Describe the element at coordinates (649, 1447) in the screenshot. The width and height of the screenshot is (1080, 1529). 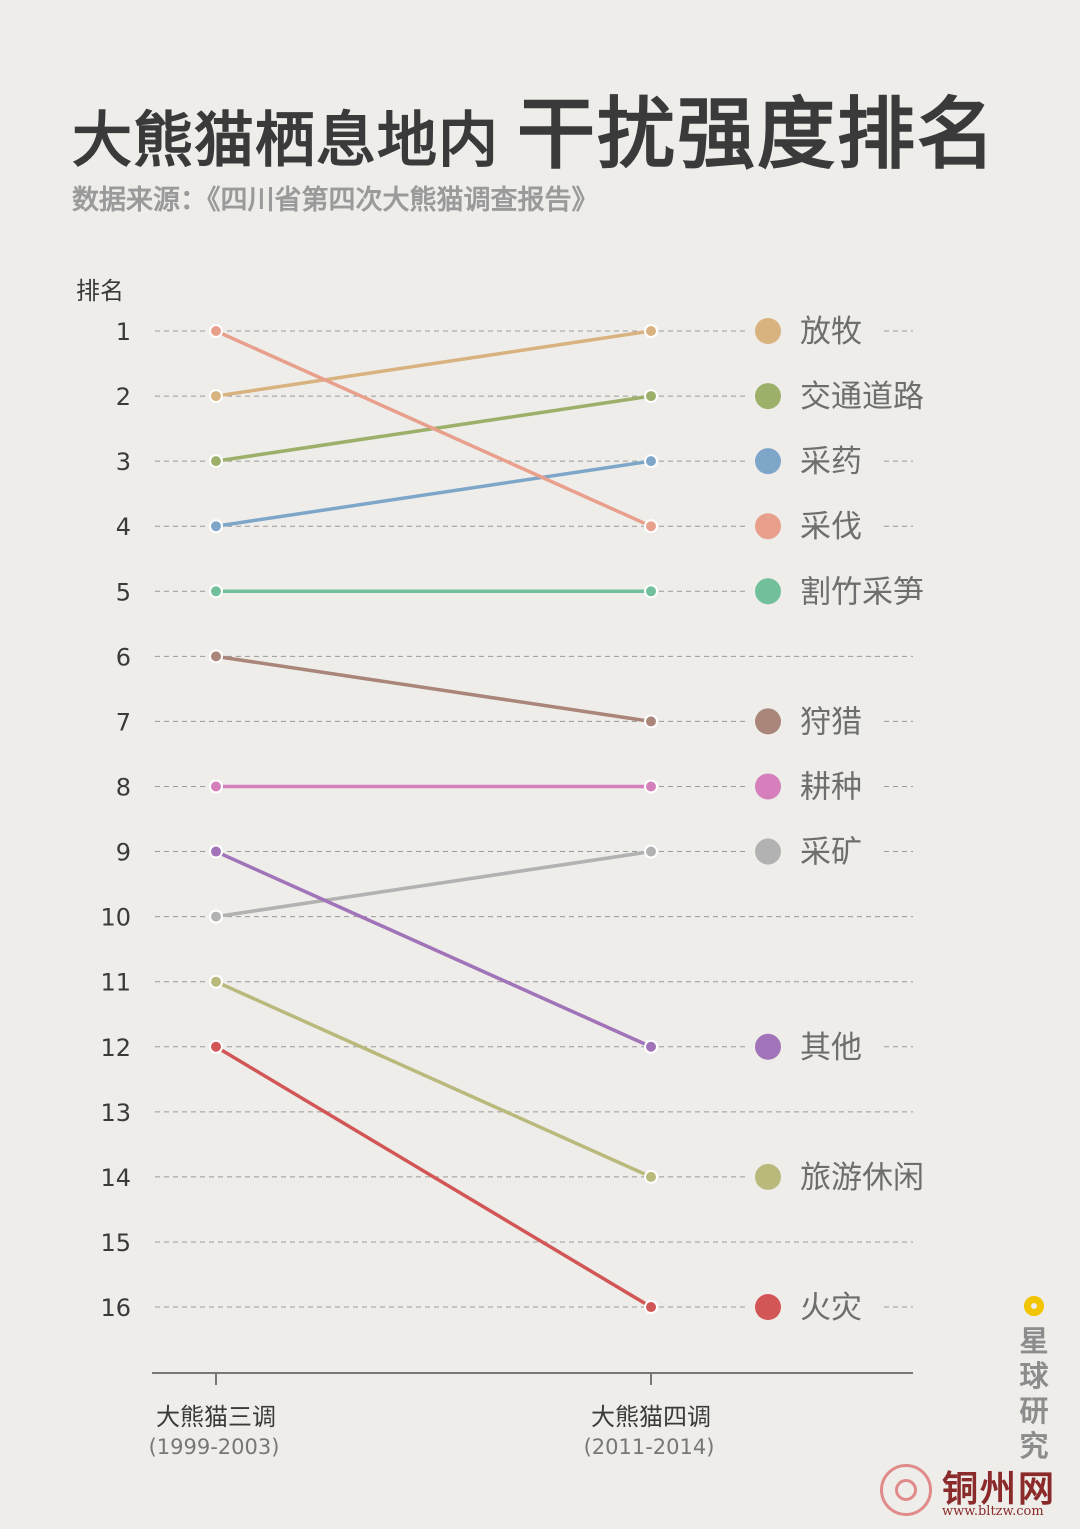
I see `x-tick-period: (2011-2014)` at that location.